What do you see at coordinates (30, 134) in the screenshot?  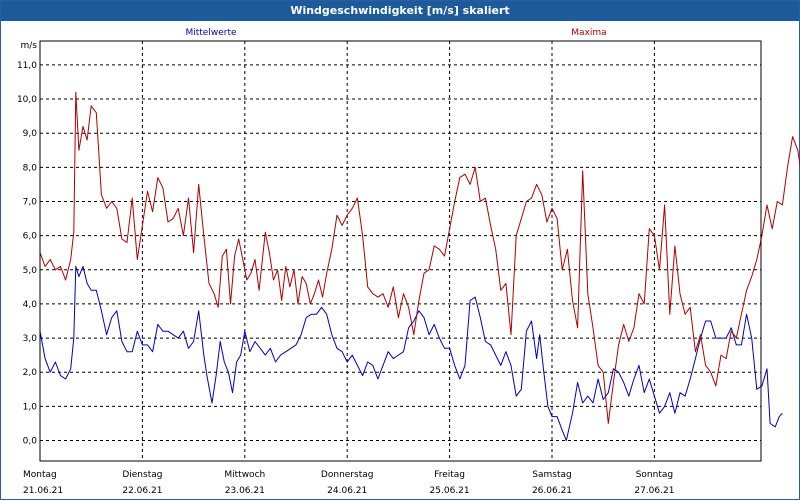 I see `y-tick-label: 9,0` at bounding box center [30, 134].